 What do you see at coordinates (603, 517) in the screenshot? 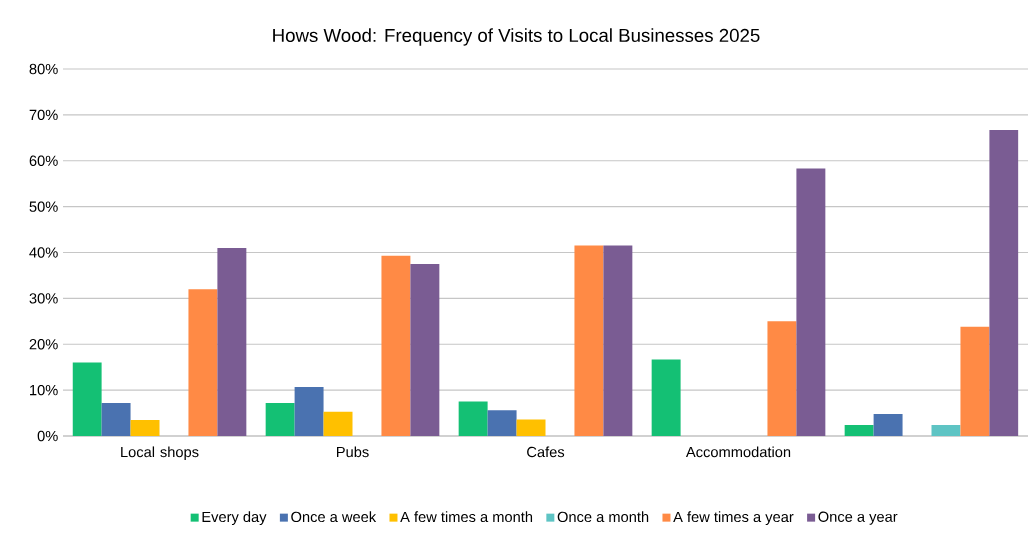
I see `legend-label: Once a month` at bounding box center [603, 517].